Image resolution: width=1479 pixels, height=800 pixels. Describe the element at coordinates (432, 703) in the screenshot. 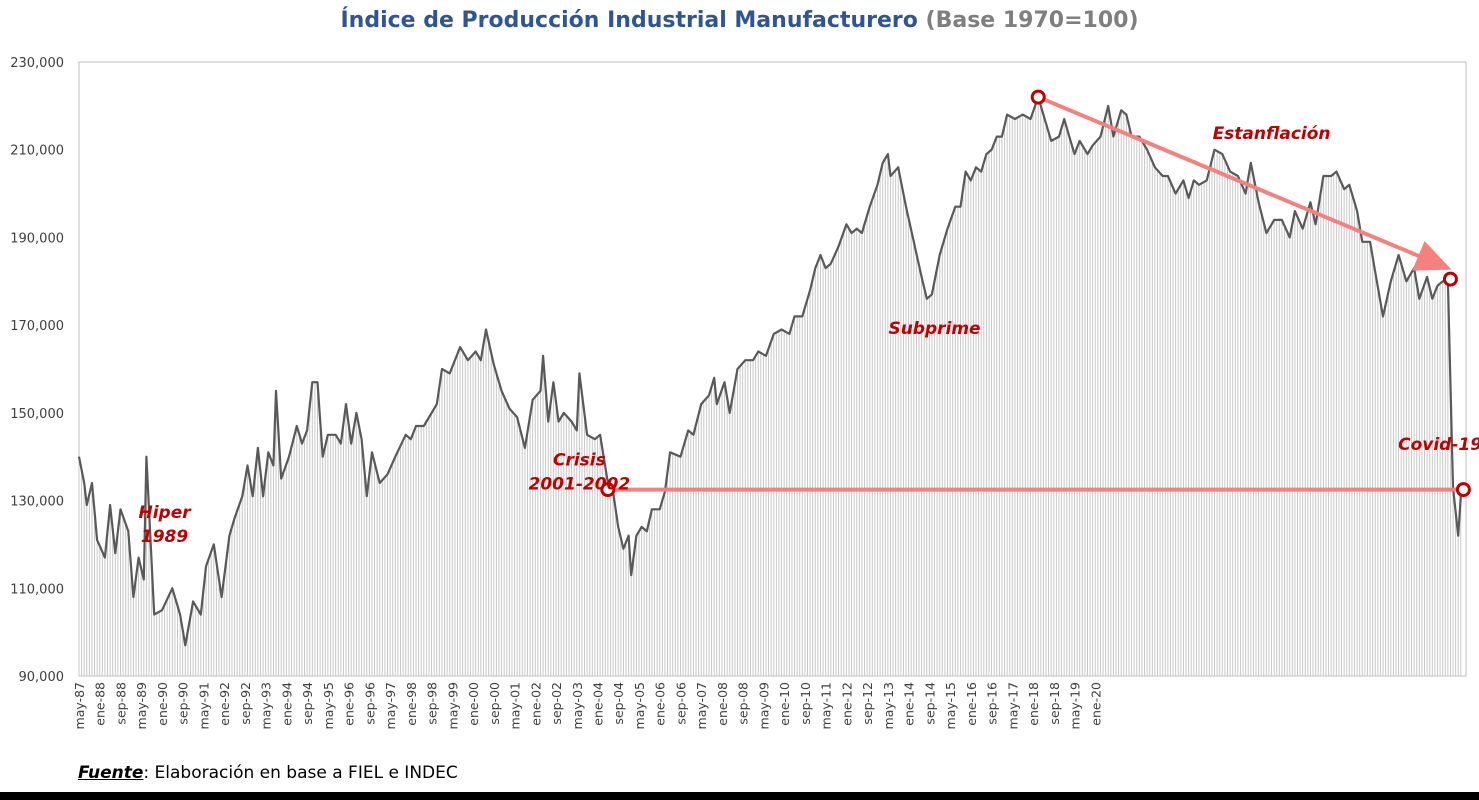

I see `x-tick-label: sep-98` at that location.